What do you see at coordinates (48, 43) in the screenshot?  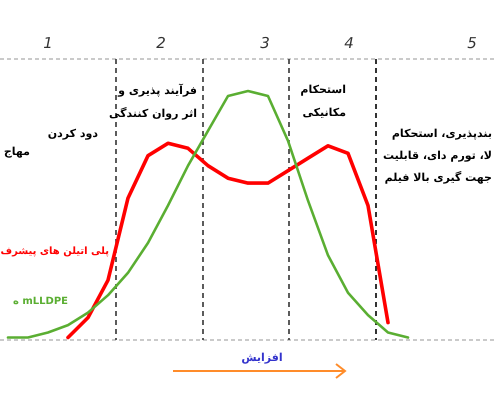 I see `text: 1` at bounding box center [48, 43].